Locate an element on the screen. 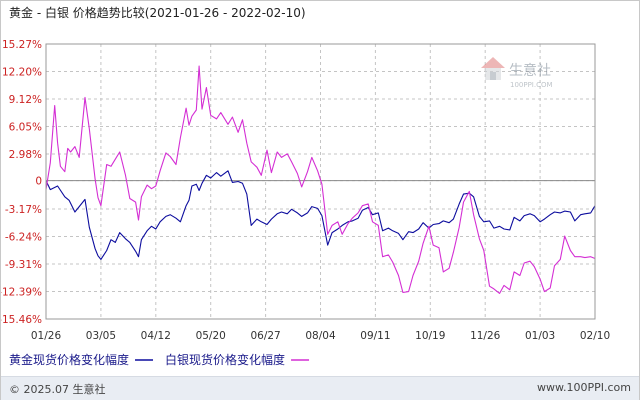  watermark-url: 100PPI.COM is located at coordinates (531, 85).